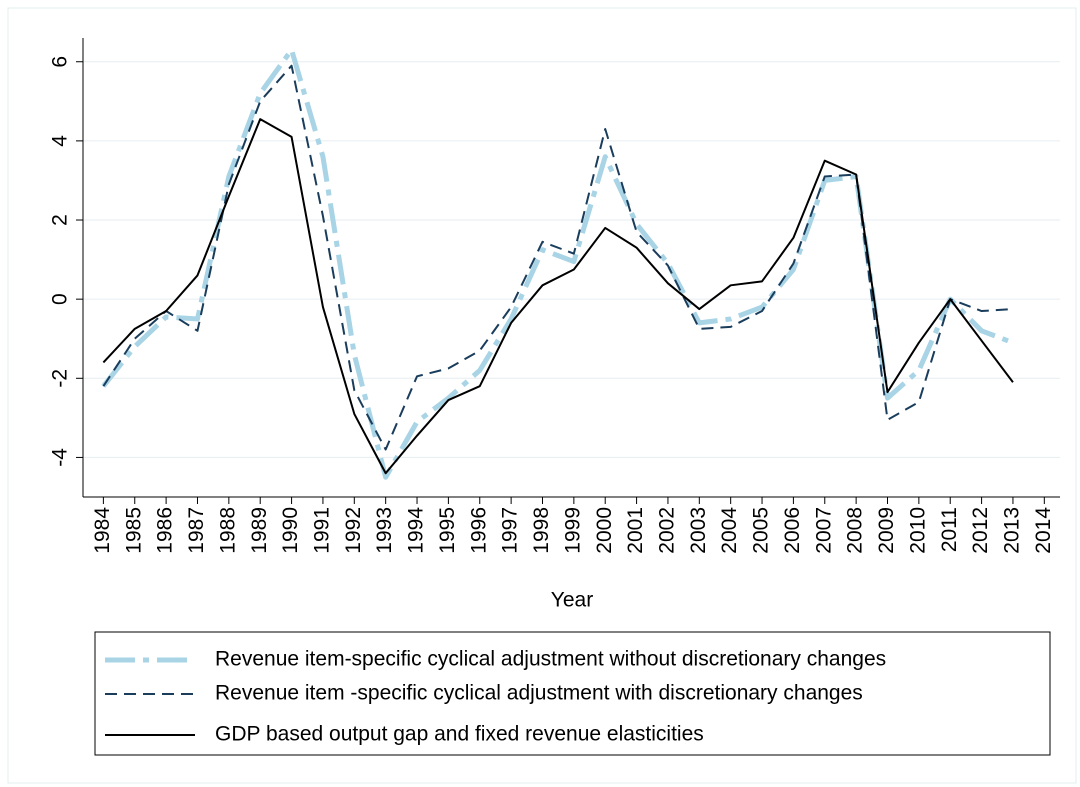 The width and height of the screenshot is (1080, 787). I want to click on x-tick-label: 1985, so click(133, 530).